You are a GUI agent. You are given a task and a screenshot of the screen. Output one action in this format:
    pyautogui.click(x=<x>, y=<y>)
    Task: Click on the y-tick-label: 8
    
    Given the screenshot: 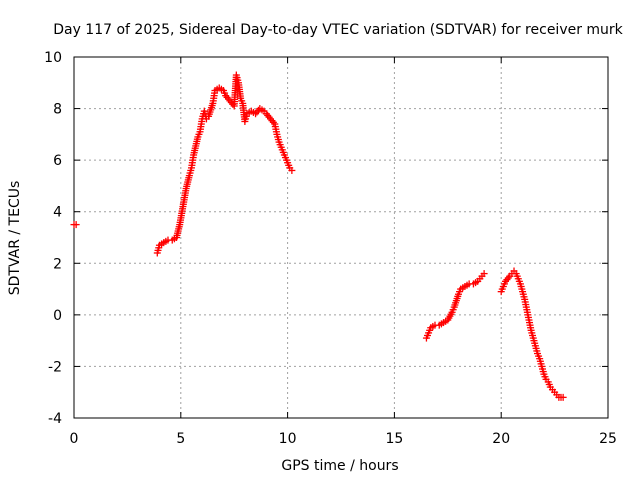 What is the action you would take?
    pyautogui.click(x=57, y=110)
    